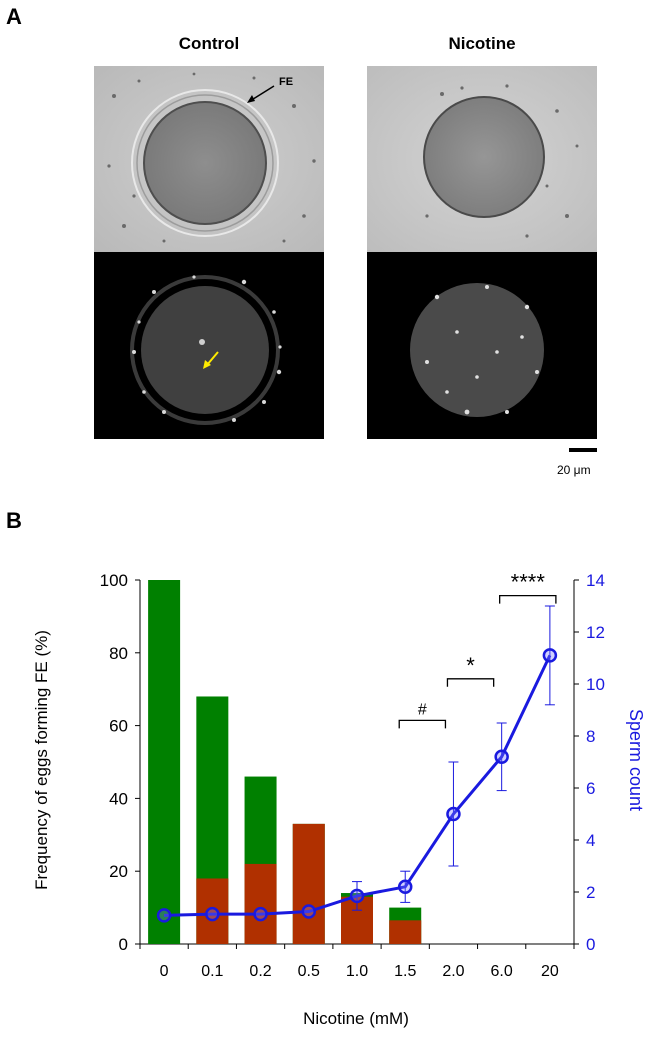 This screenshot has height=1037, width=668. What do you see at coordinates (590, 944) in the screenshot?
I see `y-right-tick-label: 0` at bounding box center [590, 944].